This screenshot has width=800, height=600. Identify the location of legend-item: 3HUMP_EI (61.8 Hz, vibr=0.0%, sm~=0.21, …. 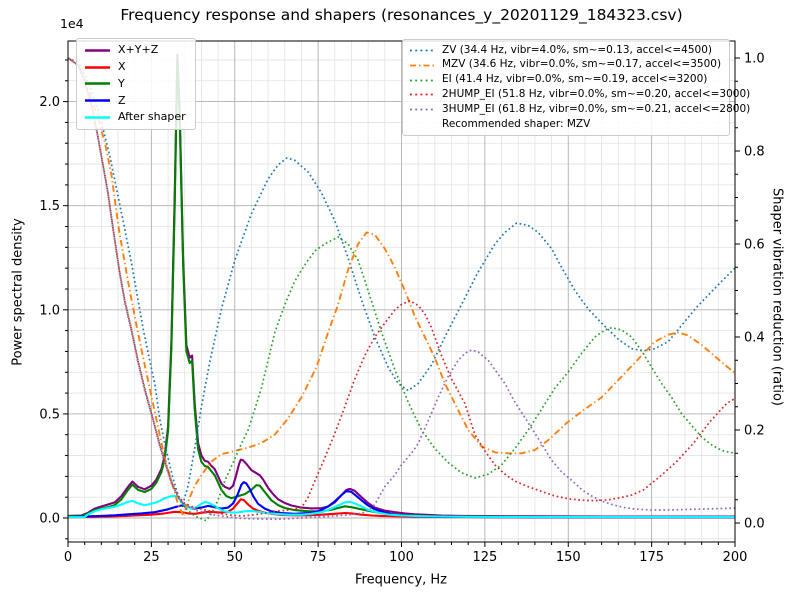
(579, 109).